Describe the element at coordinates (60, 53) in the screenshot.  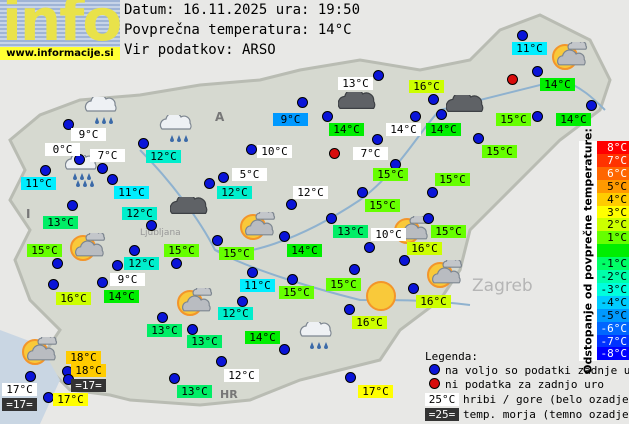
I see `logo-url-link: www.informacije.si` at that location.